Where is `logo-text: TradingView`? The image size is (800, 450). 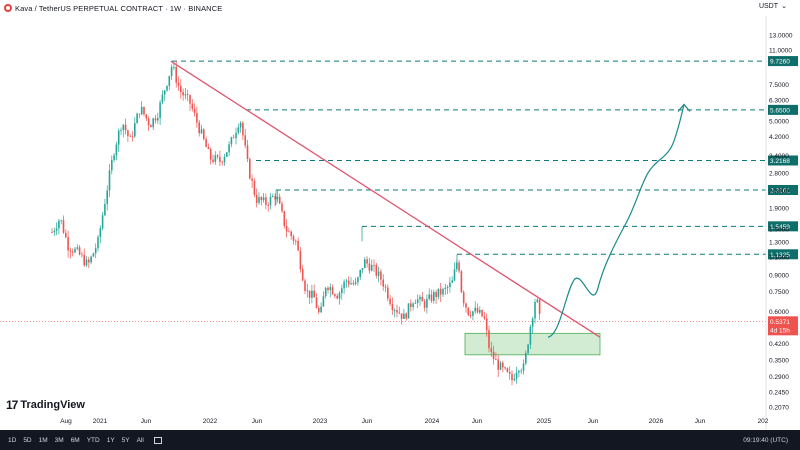 logo-text: TradingView is located at coordinates (52, 405).